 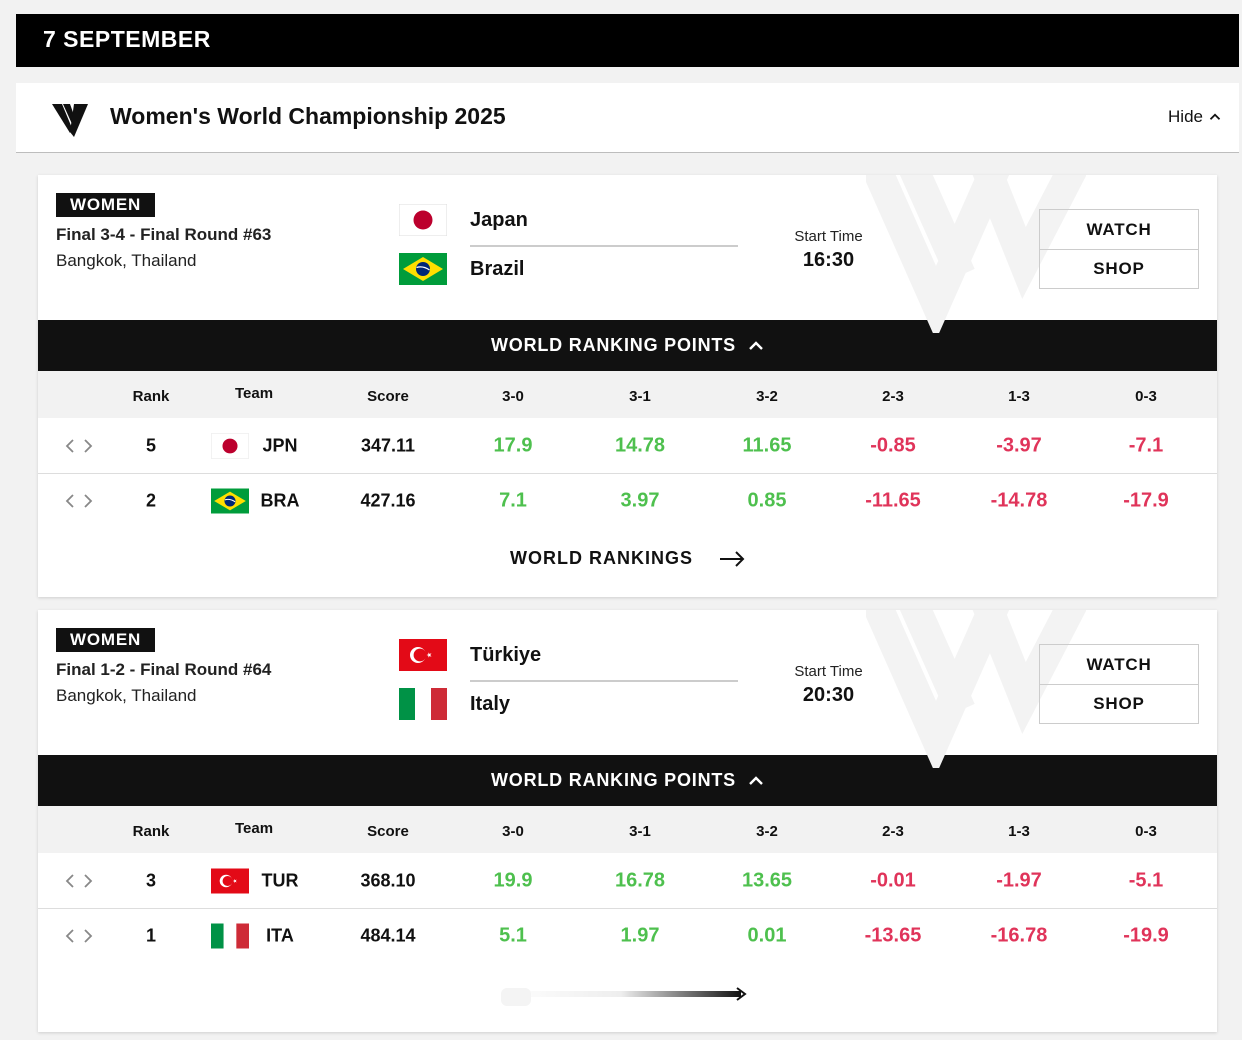 What do you see at coordinates (767, 500) in the screenshot?
I see `points-3-2: 0.85` at bounding box center [767, 500].